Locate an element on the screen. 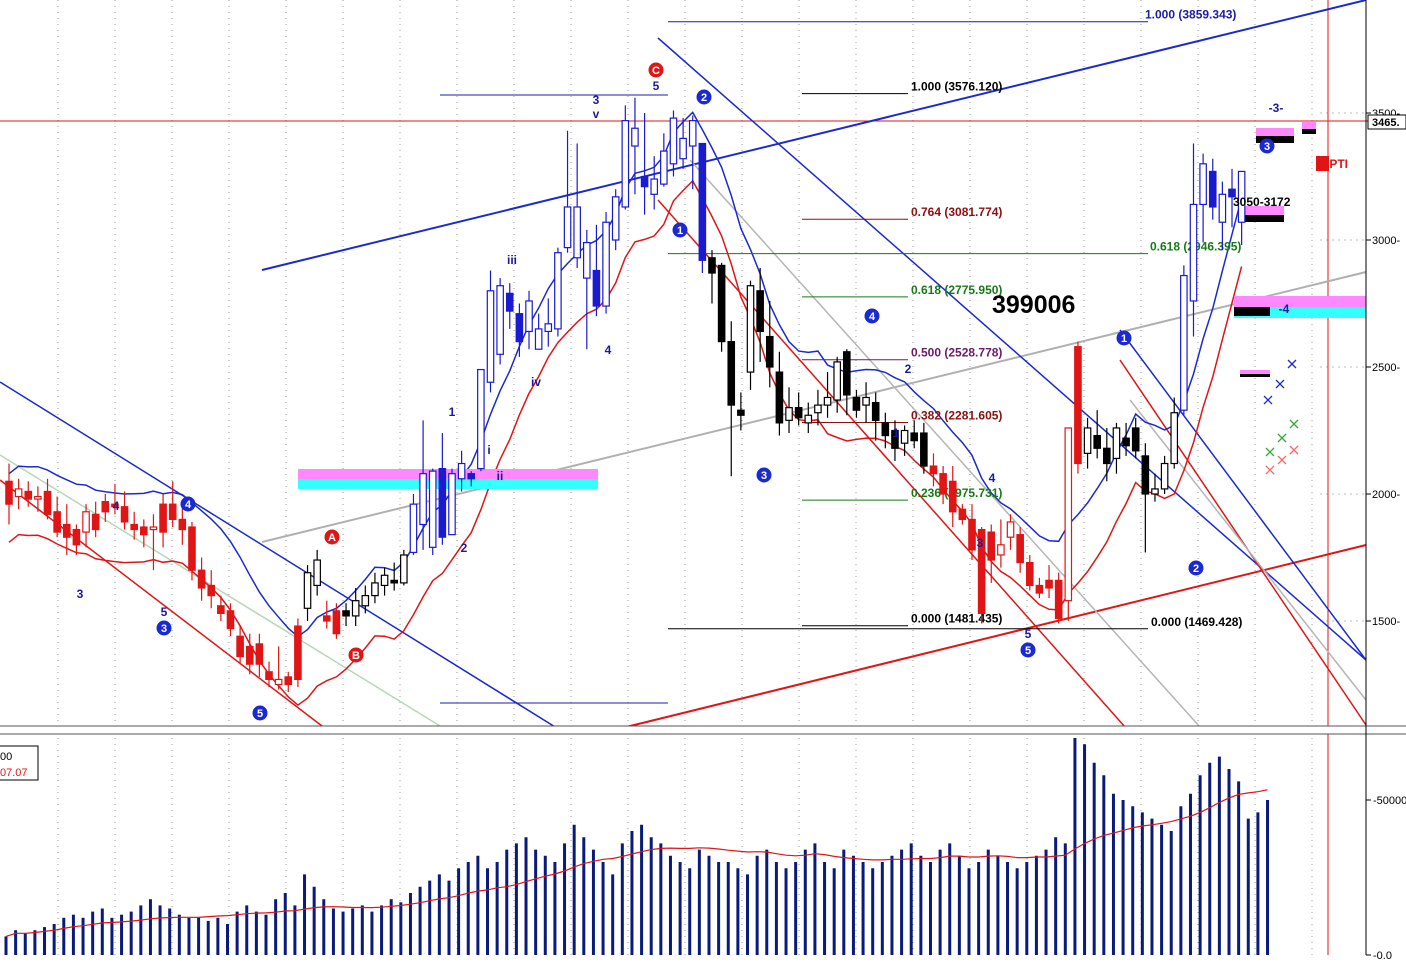 The height and width of the screenshot is (964, 1406). wave-circle-label: 1 is located at coordinates (680, 231).